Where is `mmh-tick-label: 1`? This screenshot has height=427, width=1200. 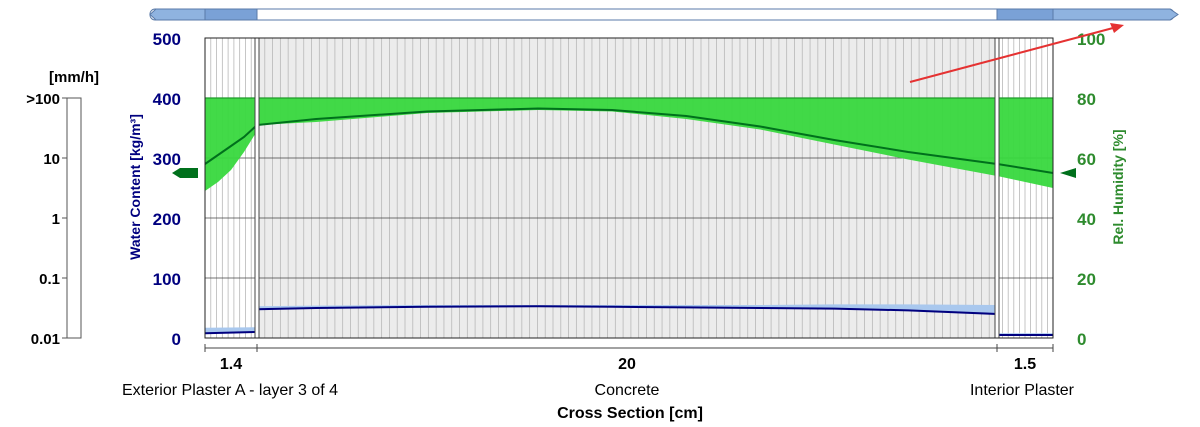 mmh-tick-label: 1 is located at coordinates (56, 219).